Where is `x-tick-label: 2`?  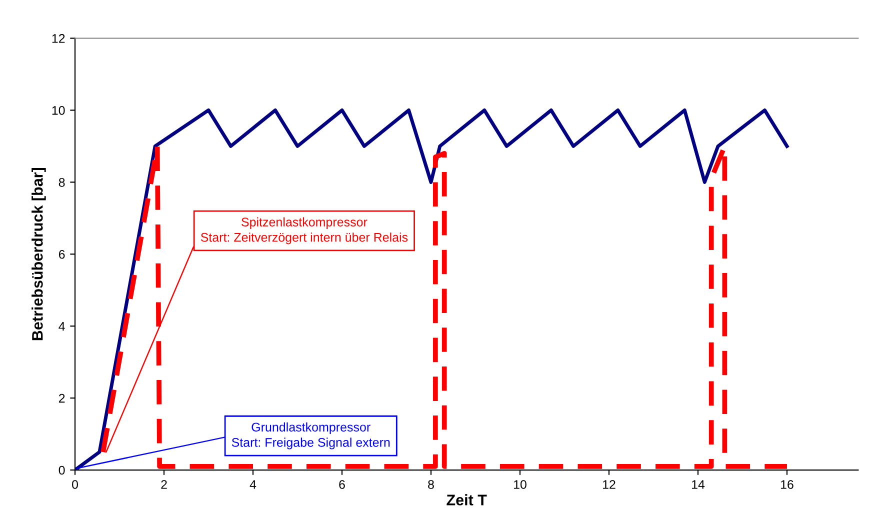 x-tick-label: 2 is located at coordinates (164, 484).